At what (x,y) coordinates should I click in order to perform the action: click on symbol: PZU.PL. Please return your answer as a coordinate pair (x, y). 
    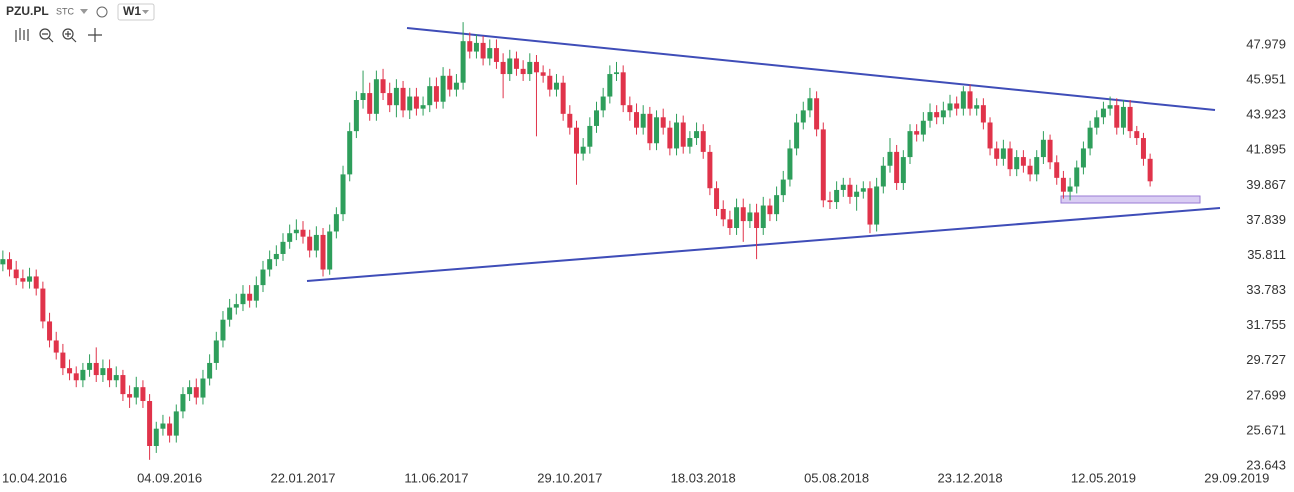
    Looking at the image, I should click on (27, 11).